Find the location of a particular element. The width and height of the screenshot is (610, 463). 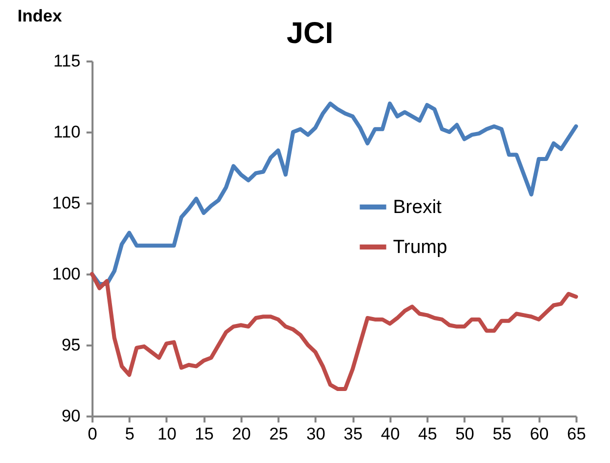

x-tick-label: 20 is located at coordinates (241, 434).